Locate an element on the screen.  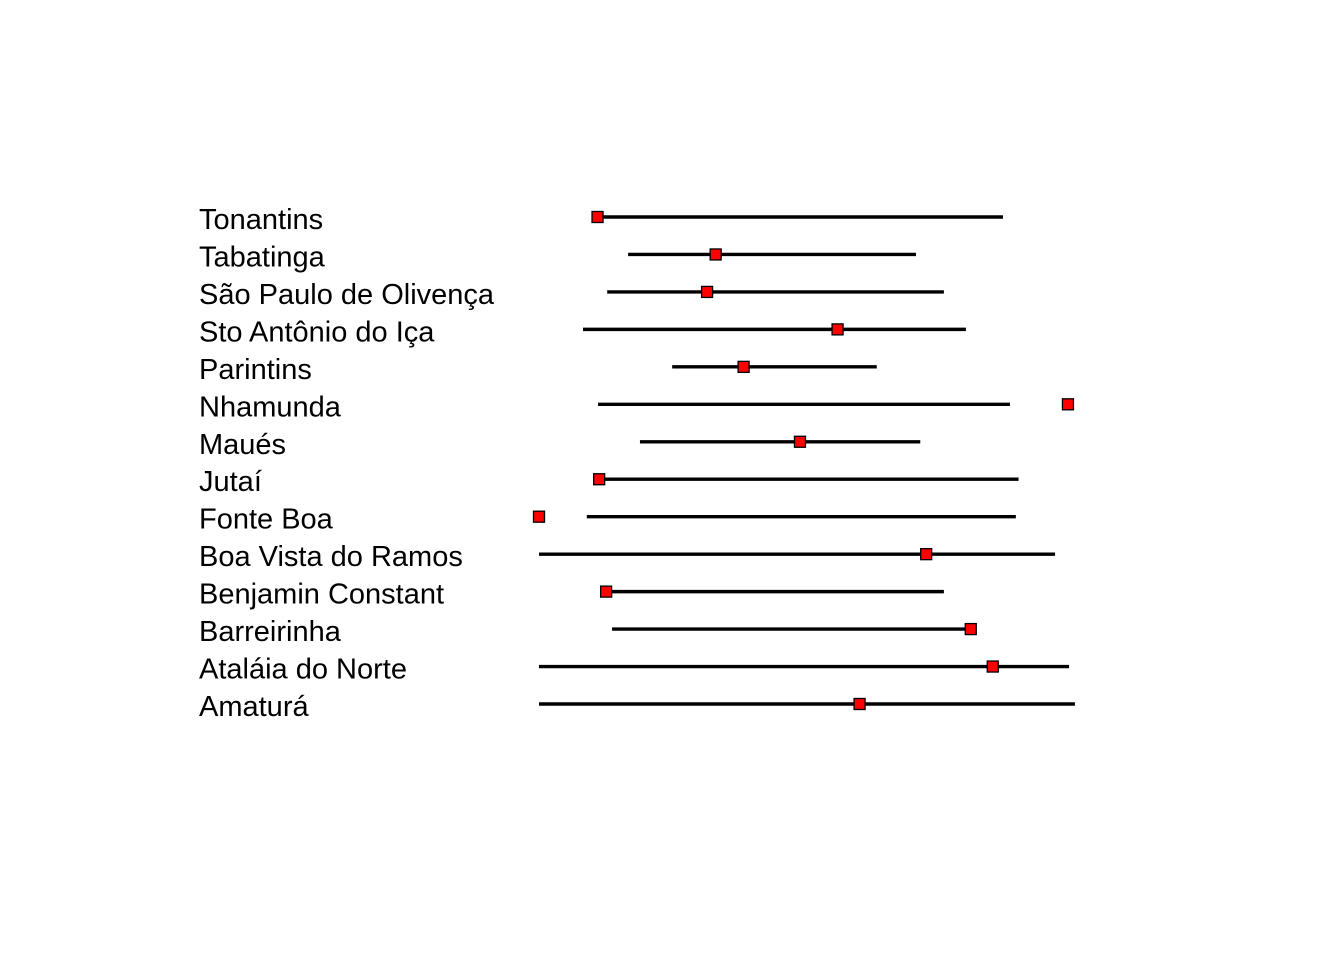
row-label: Benjamin Constant is located at coordinates (321, 595).